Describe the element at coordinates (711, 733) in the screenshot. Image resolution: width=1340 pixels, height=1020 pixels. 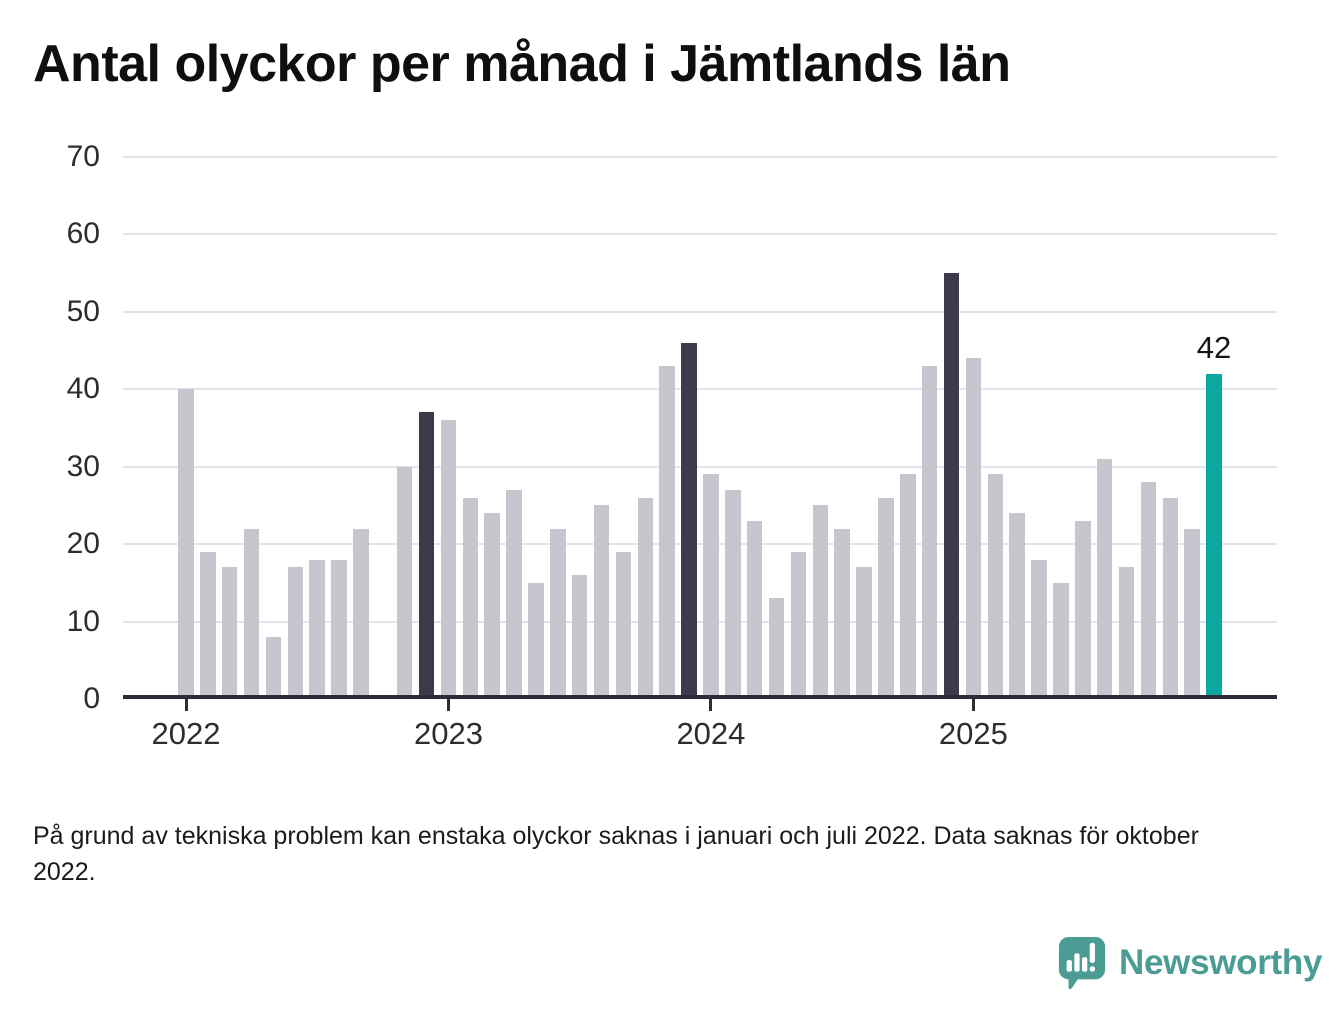
I see `year-tick-label-2024: 2024` at that location.